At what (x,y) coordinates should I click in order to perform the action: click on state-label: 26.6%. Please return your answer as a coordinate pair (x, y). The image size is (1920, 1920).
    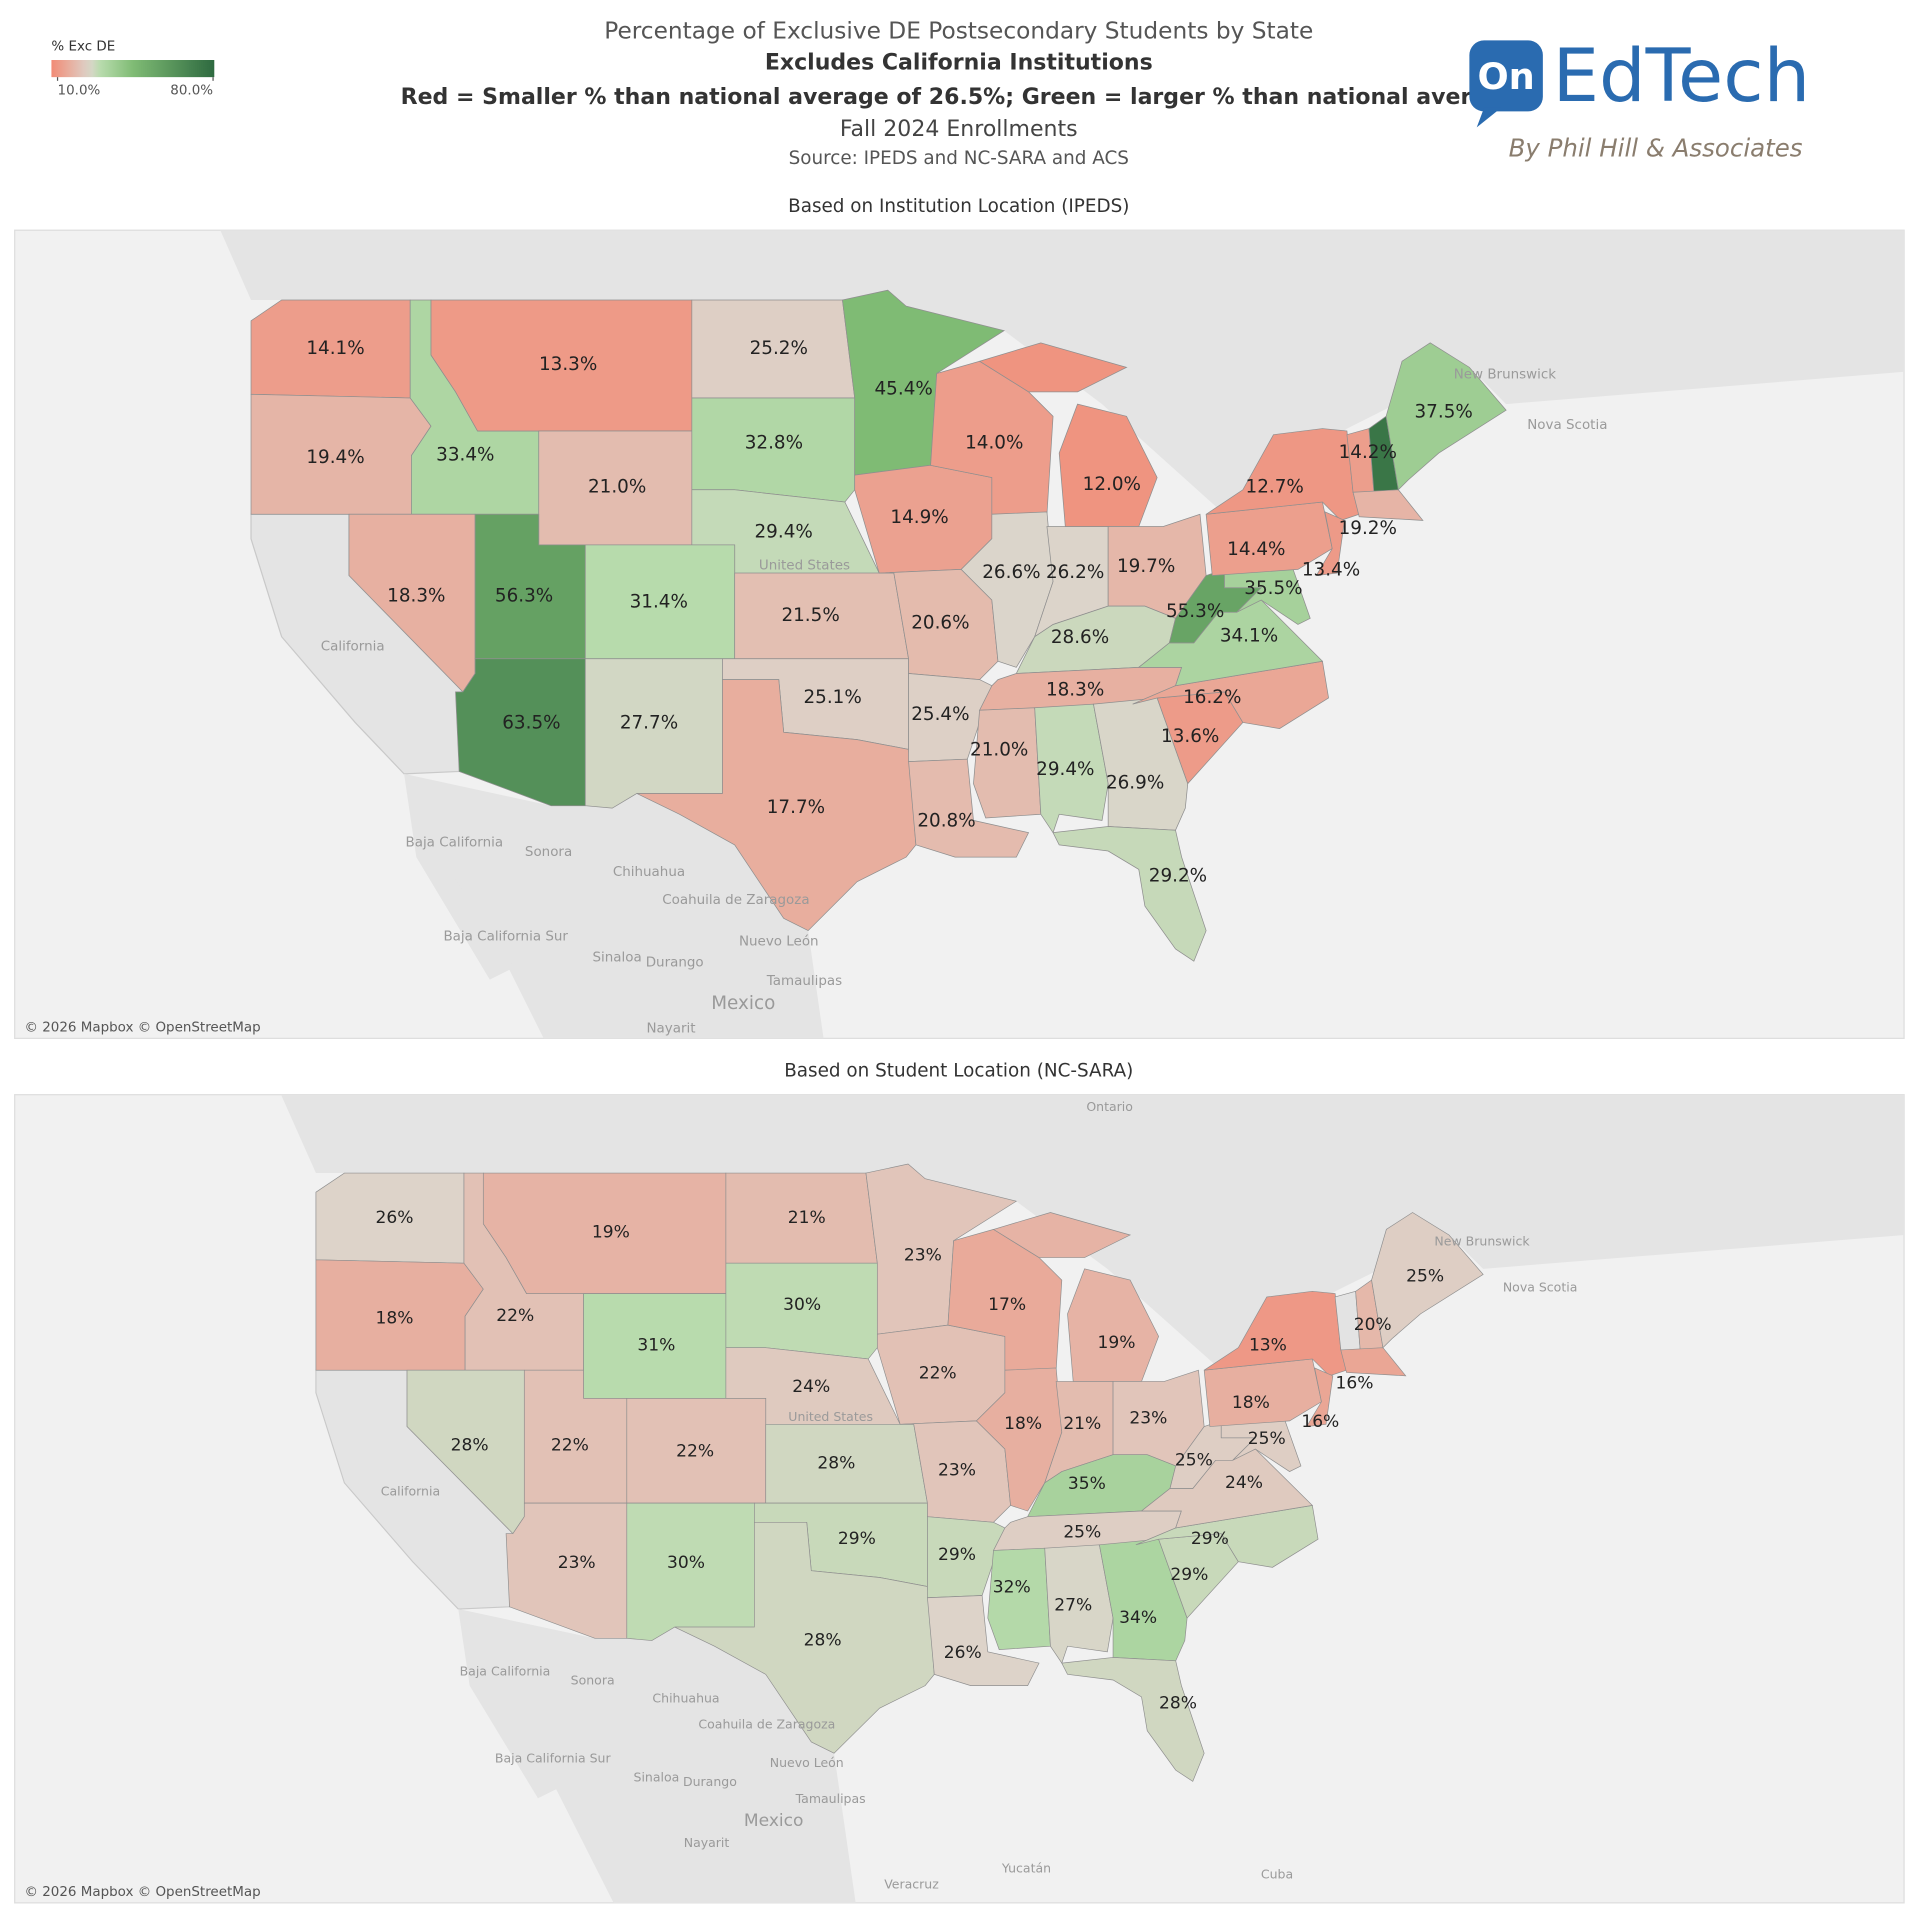
    Looking at the image, I should click on (1011, 572).